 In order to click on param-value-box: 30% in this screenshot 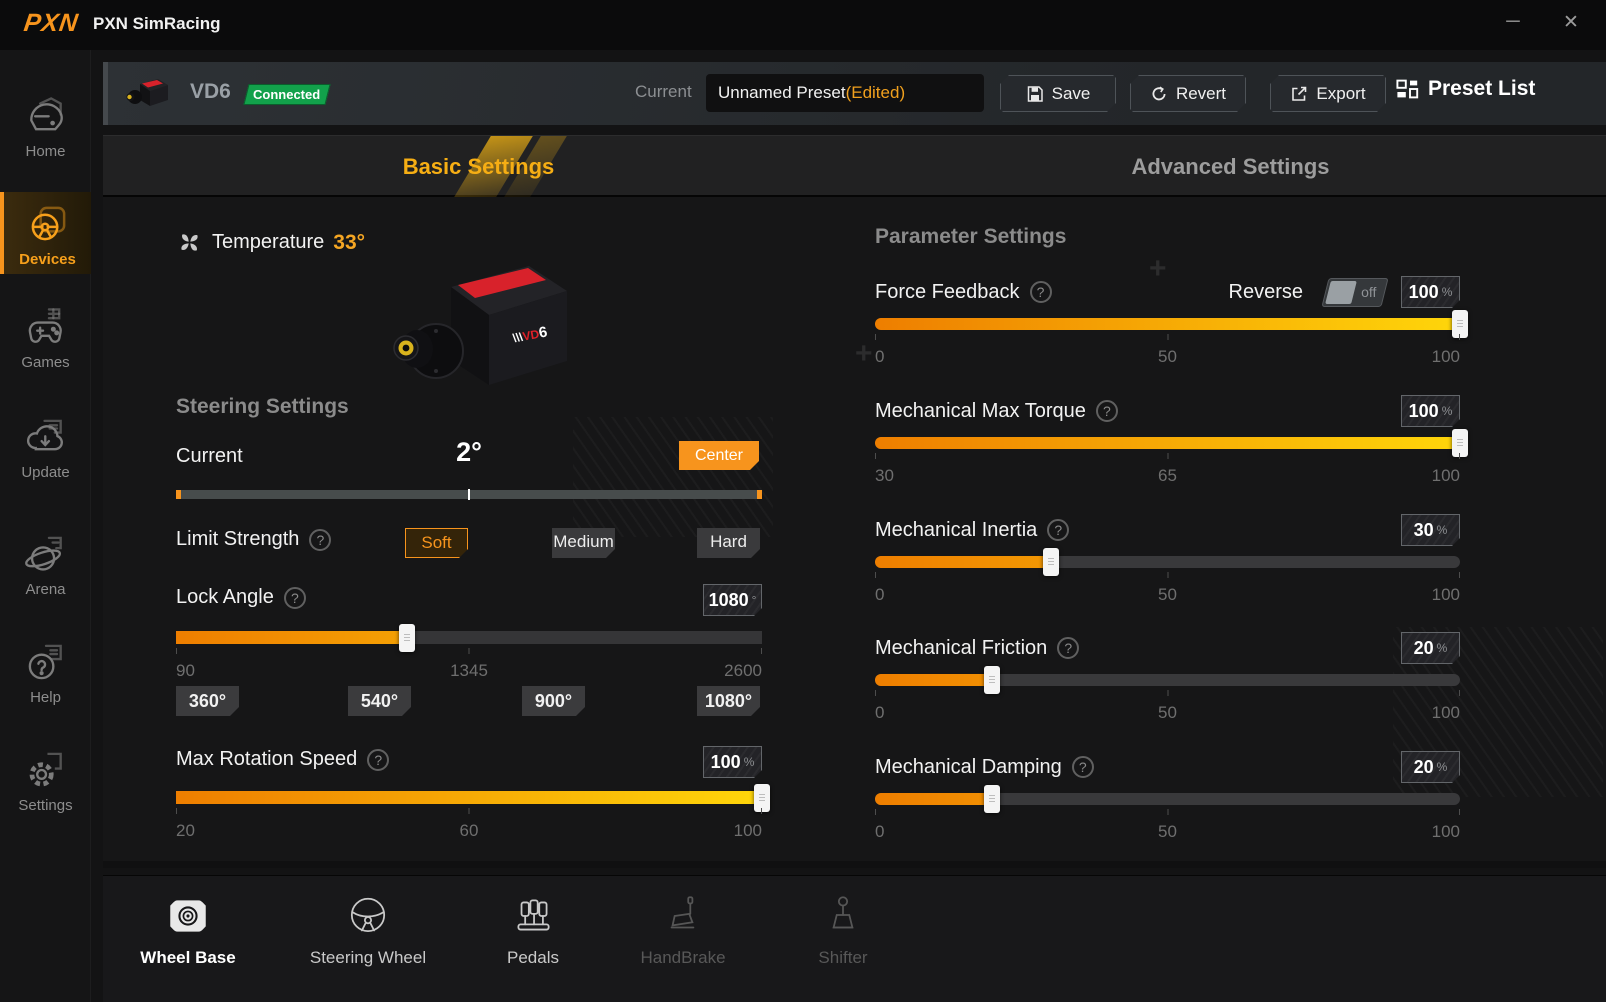, I will do `click(1430, 530)`.